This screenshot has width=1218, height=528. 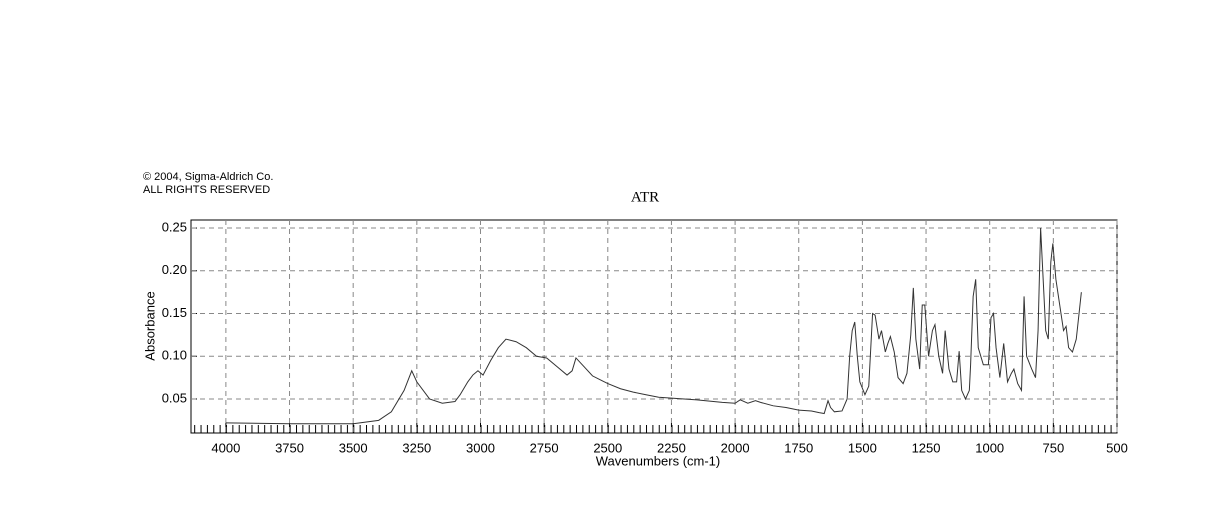 I want to click on y-tick-label: 0.10, so click(x=174, y=355).